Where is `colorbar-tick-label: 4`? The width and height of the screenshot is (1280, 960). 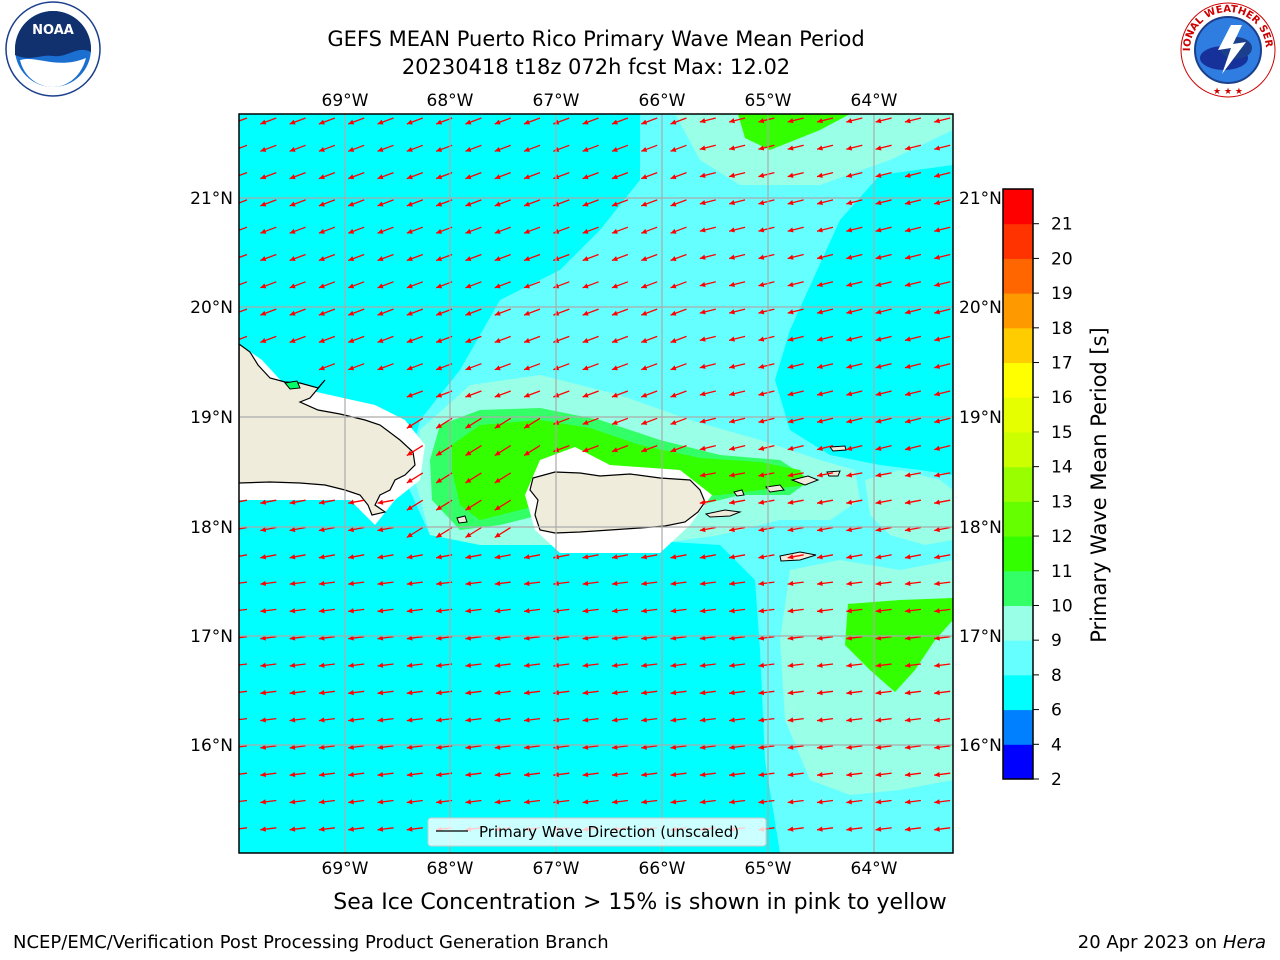
colorbar-tick-label: 4 is located at coordinates (1056, 745).